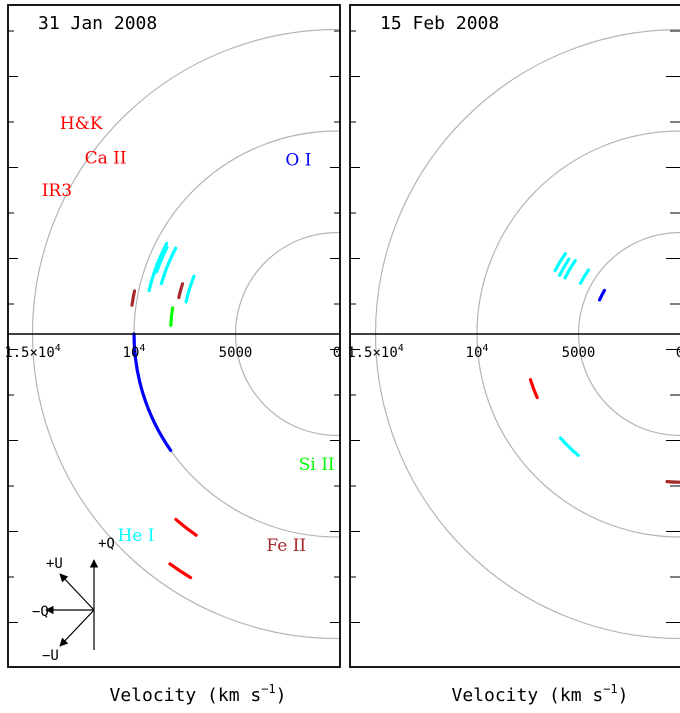 The height and width of the screenshot is (713, 680). What do you see at coordinates (180, 571) in the screenshot?
I see `arc-ca-ii-h-k` at bounding box center [180, 571].